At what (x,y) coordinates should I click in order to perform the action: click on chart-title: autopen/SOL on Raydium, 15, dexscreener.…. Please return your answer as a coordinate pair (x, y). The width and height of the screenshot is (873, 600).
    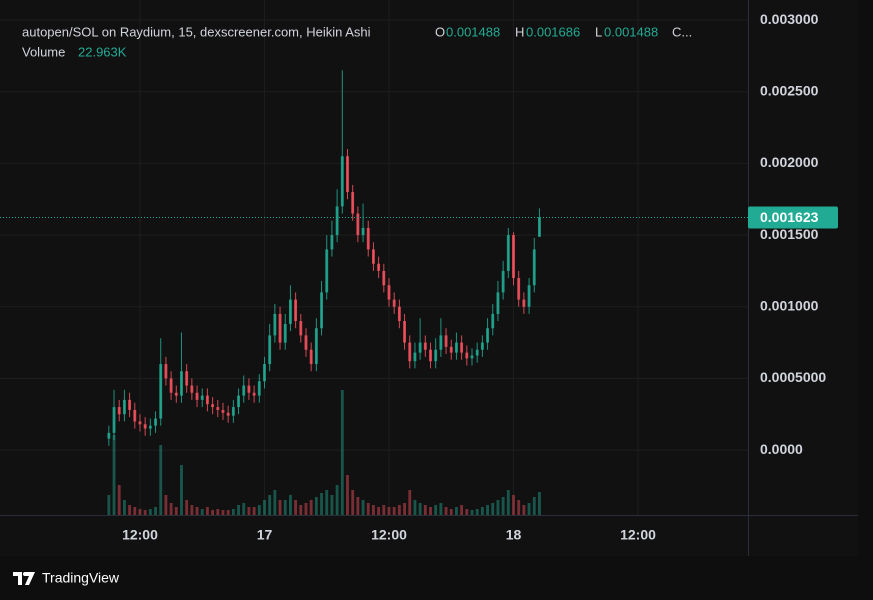
    Looking at the image, I should click on (196, 31).